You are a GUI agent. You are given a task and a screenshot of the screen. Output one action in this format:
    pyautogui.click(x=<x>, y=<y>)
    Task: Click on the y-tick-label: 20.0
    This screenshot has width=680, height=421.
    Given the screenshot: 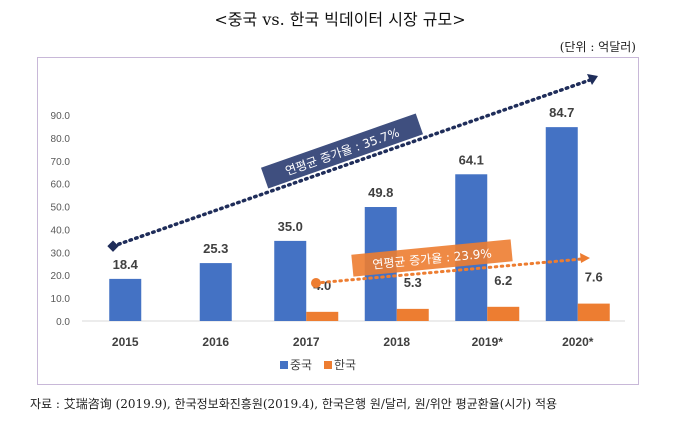 What is the action you would take?
    pyautogui.click(x=61, y=276)
    